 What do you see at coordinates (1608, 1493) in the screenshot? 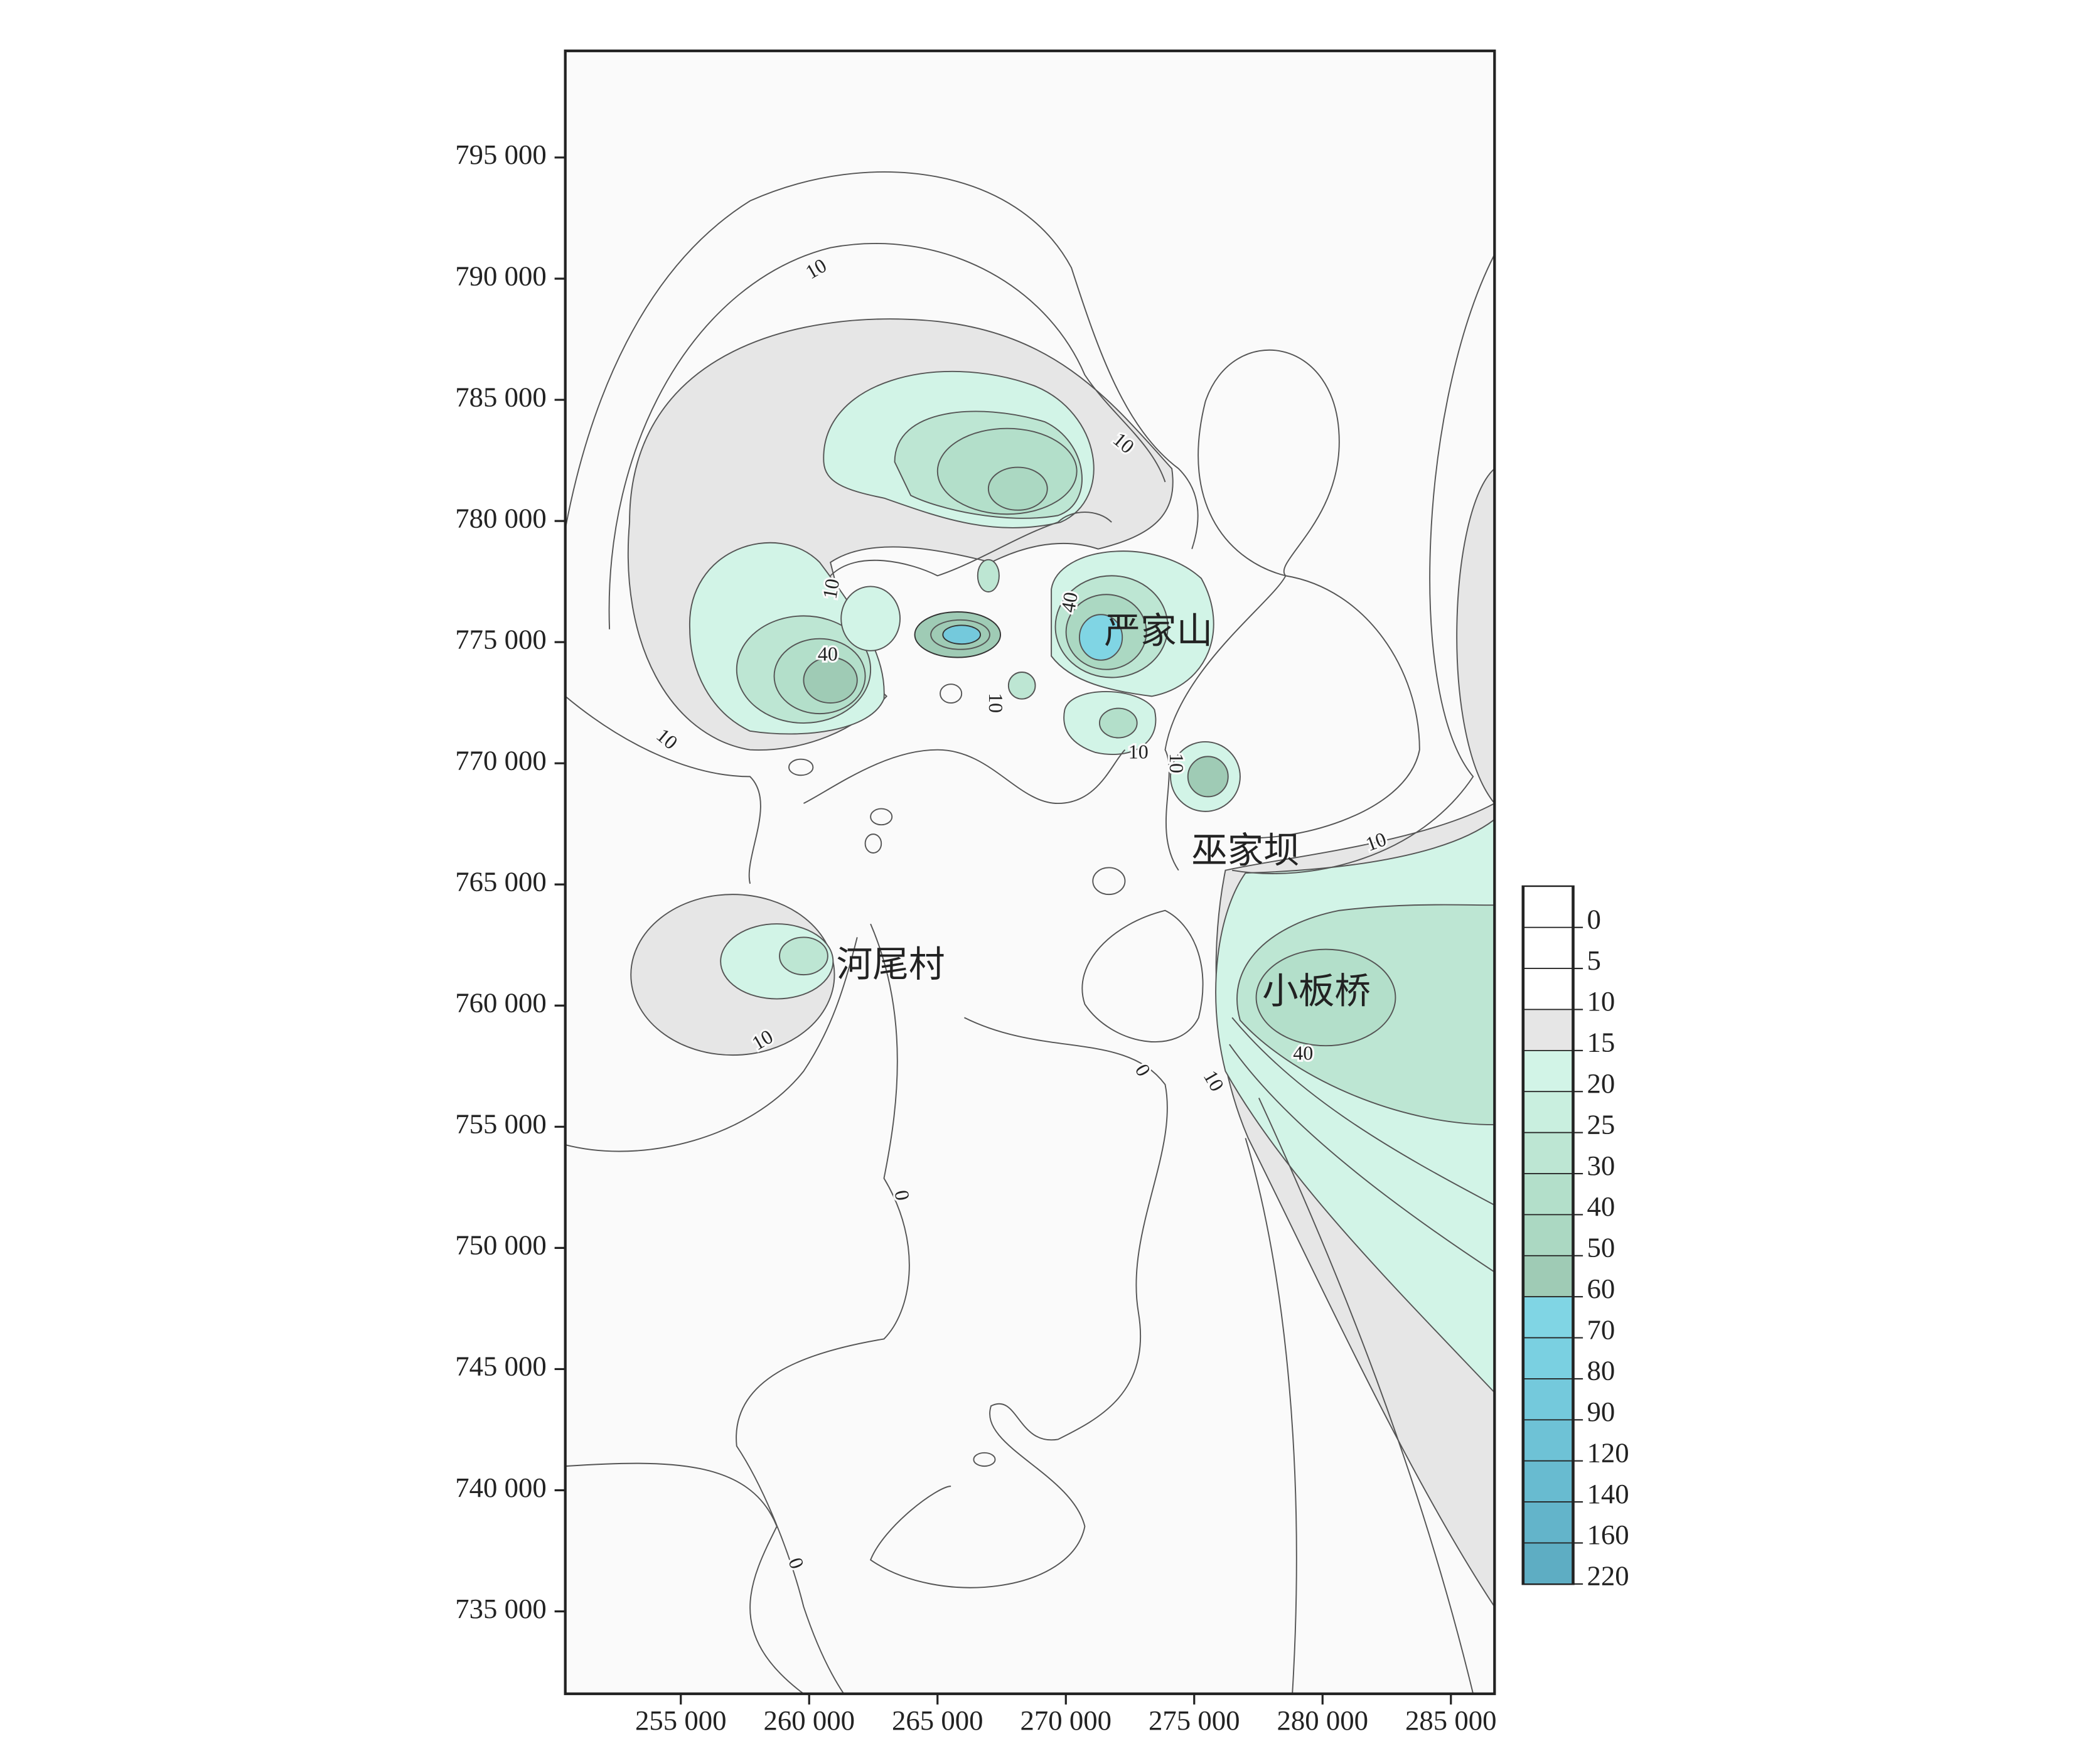
I see `legend-label: 140` at bounding box center [1608, 1493].